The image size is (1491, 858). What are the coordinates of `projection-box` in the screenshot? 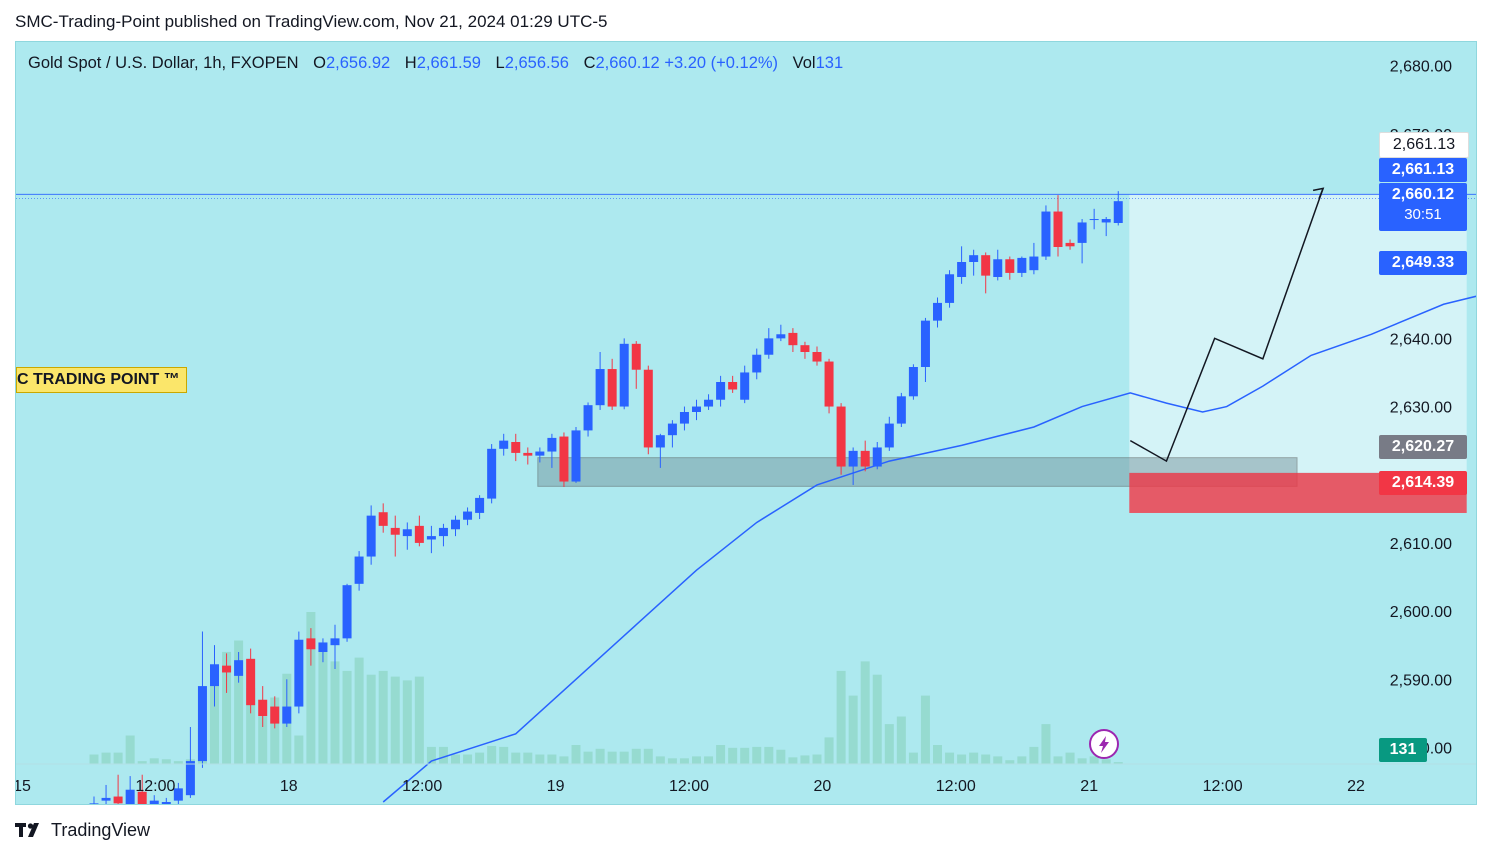 It's located at (1298, 333).